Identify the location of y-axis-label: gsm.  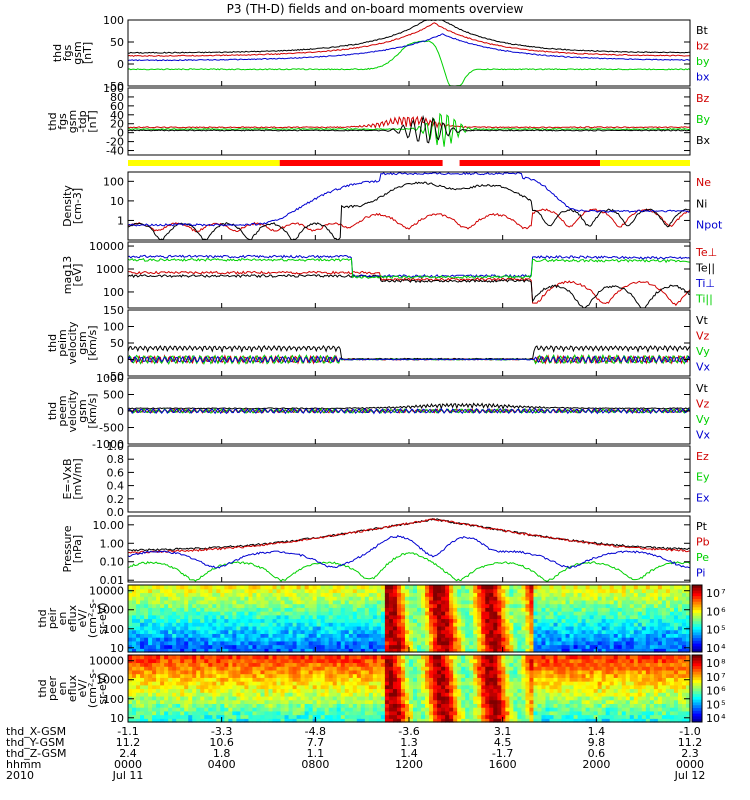
(72, 121).